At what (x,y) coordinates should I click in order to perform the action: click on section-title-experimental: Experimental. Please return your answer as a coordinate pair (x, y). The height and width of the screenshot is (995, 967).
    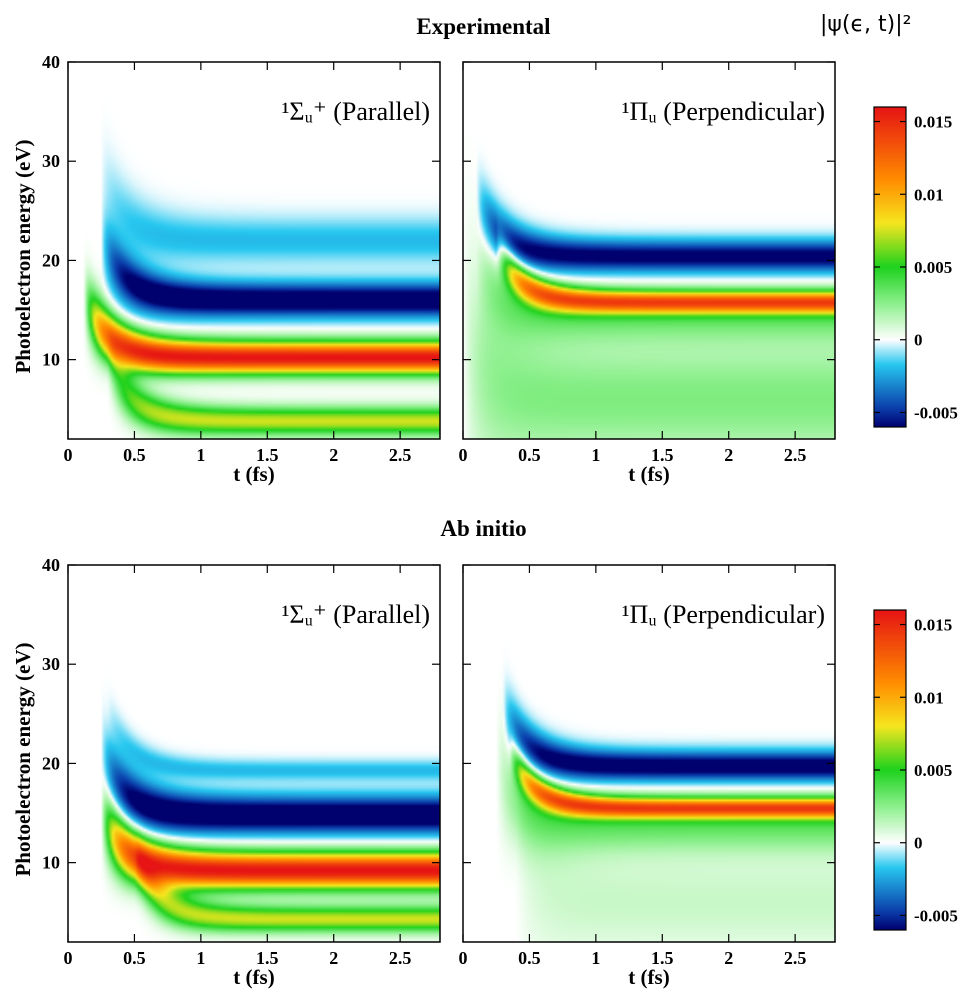
    Looking at the image, I should click on (483, 26).